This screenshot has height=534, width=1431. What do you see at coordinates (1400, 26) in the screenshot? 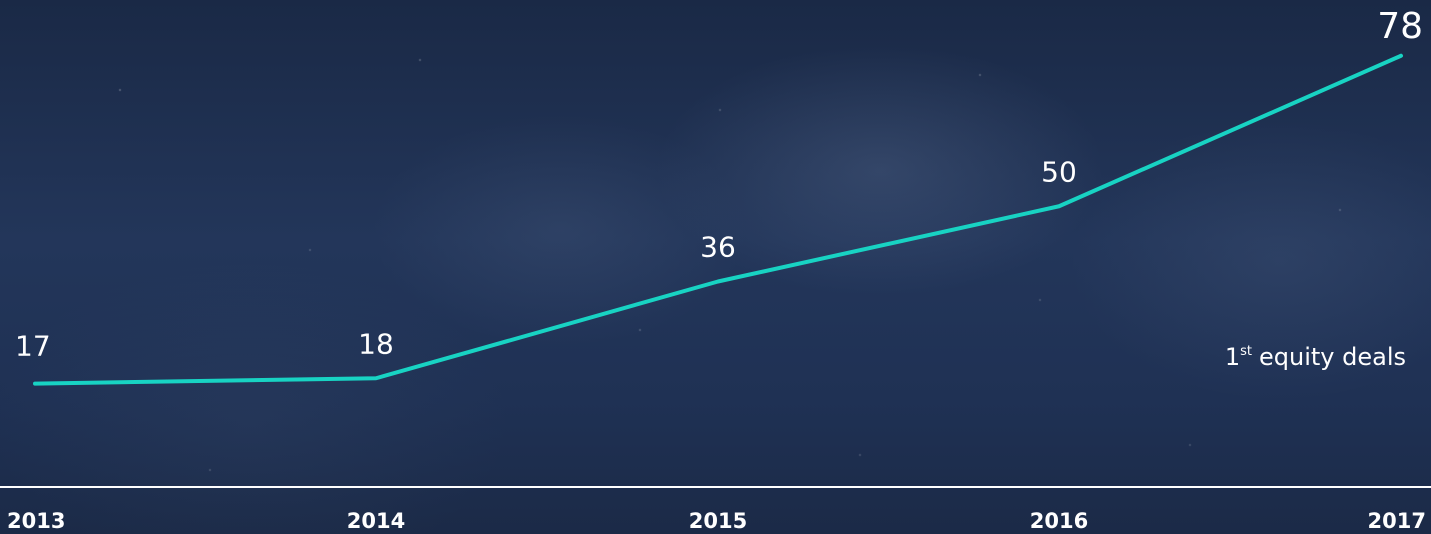
I see `data-label: 78` at bounding box center [1400, 26].